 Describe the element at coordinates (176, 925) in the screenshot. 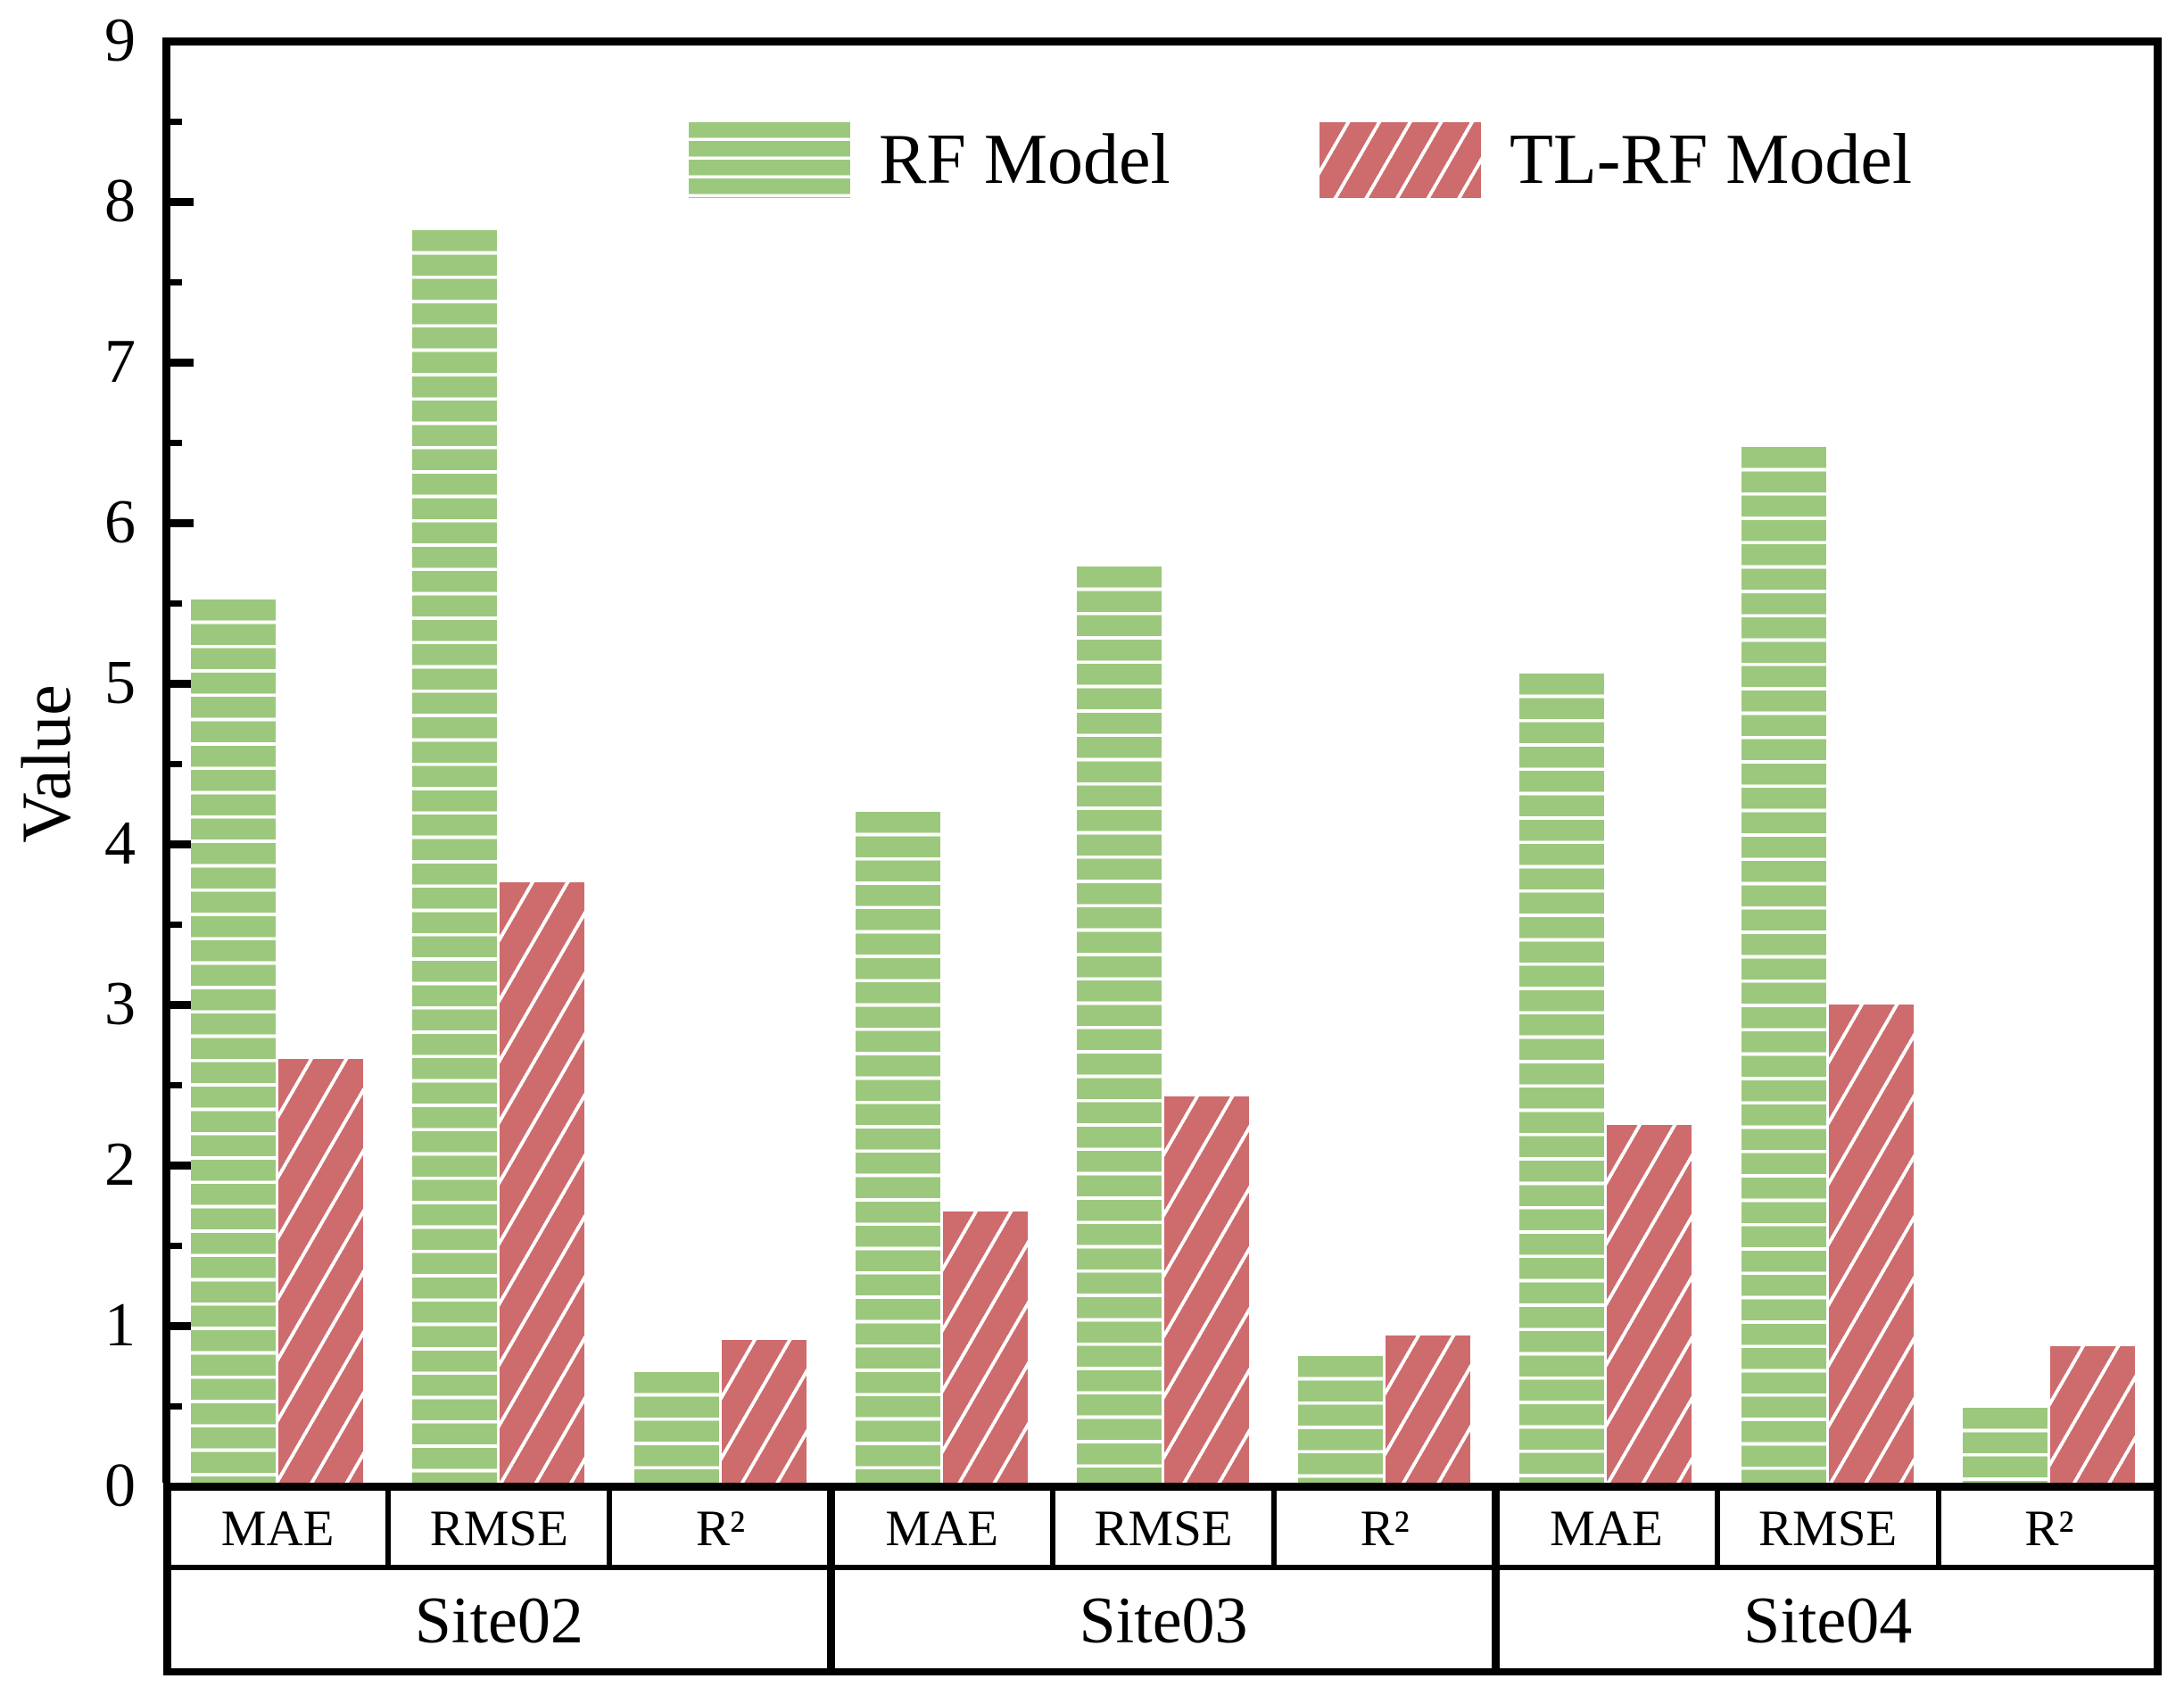

I see `y-minor-tick-3.5` at that location.